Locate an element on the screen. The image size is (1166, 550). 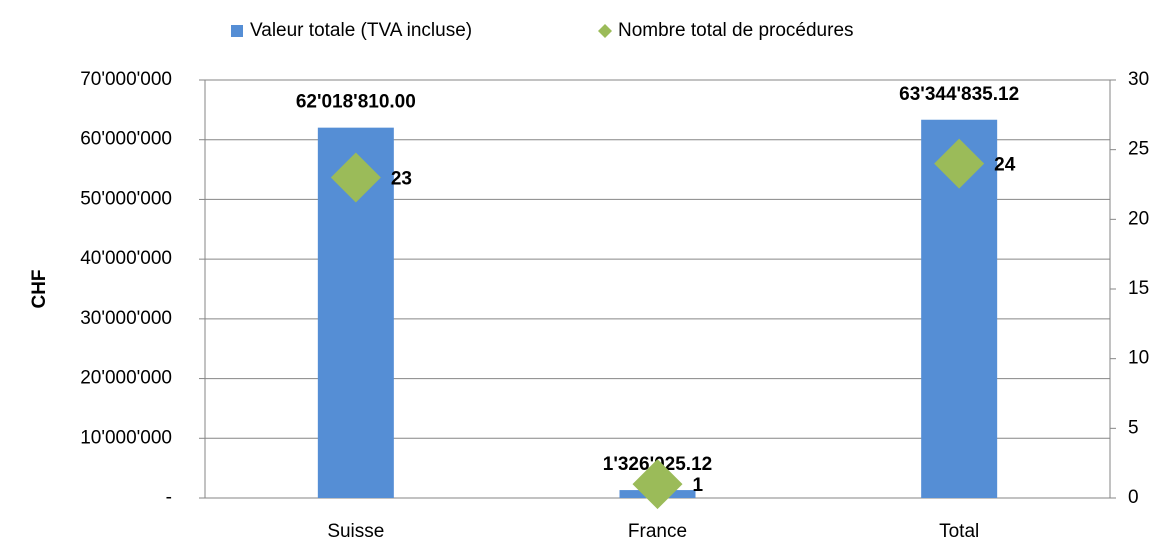
y-tick-label: 10'000'000 is located at coordinates (126, 437).